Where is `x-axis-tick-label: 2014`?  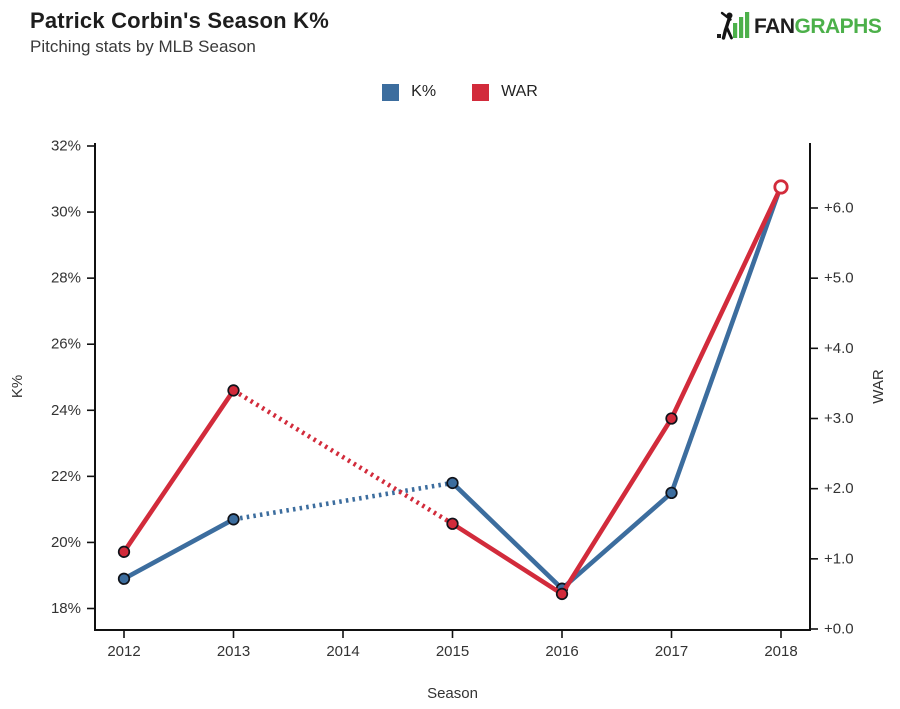
x-axis-tick-label: 2014 is located at coordinates (342, 651).